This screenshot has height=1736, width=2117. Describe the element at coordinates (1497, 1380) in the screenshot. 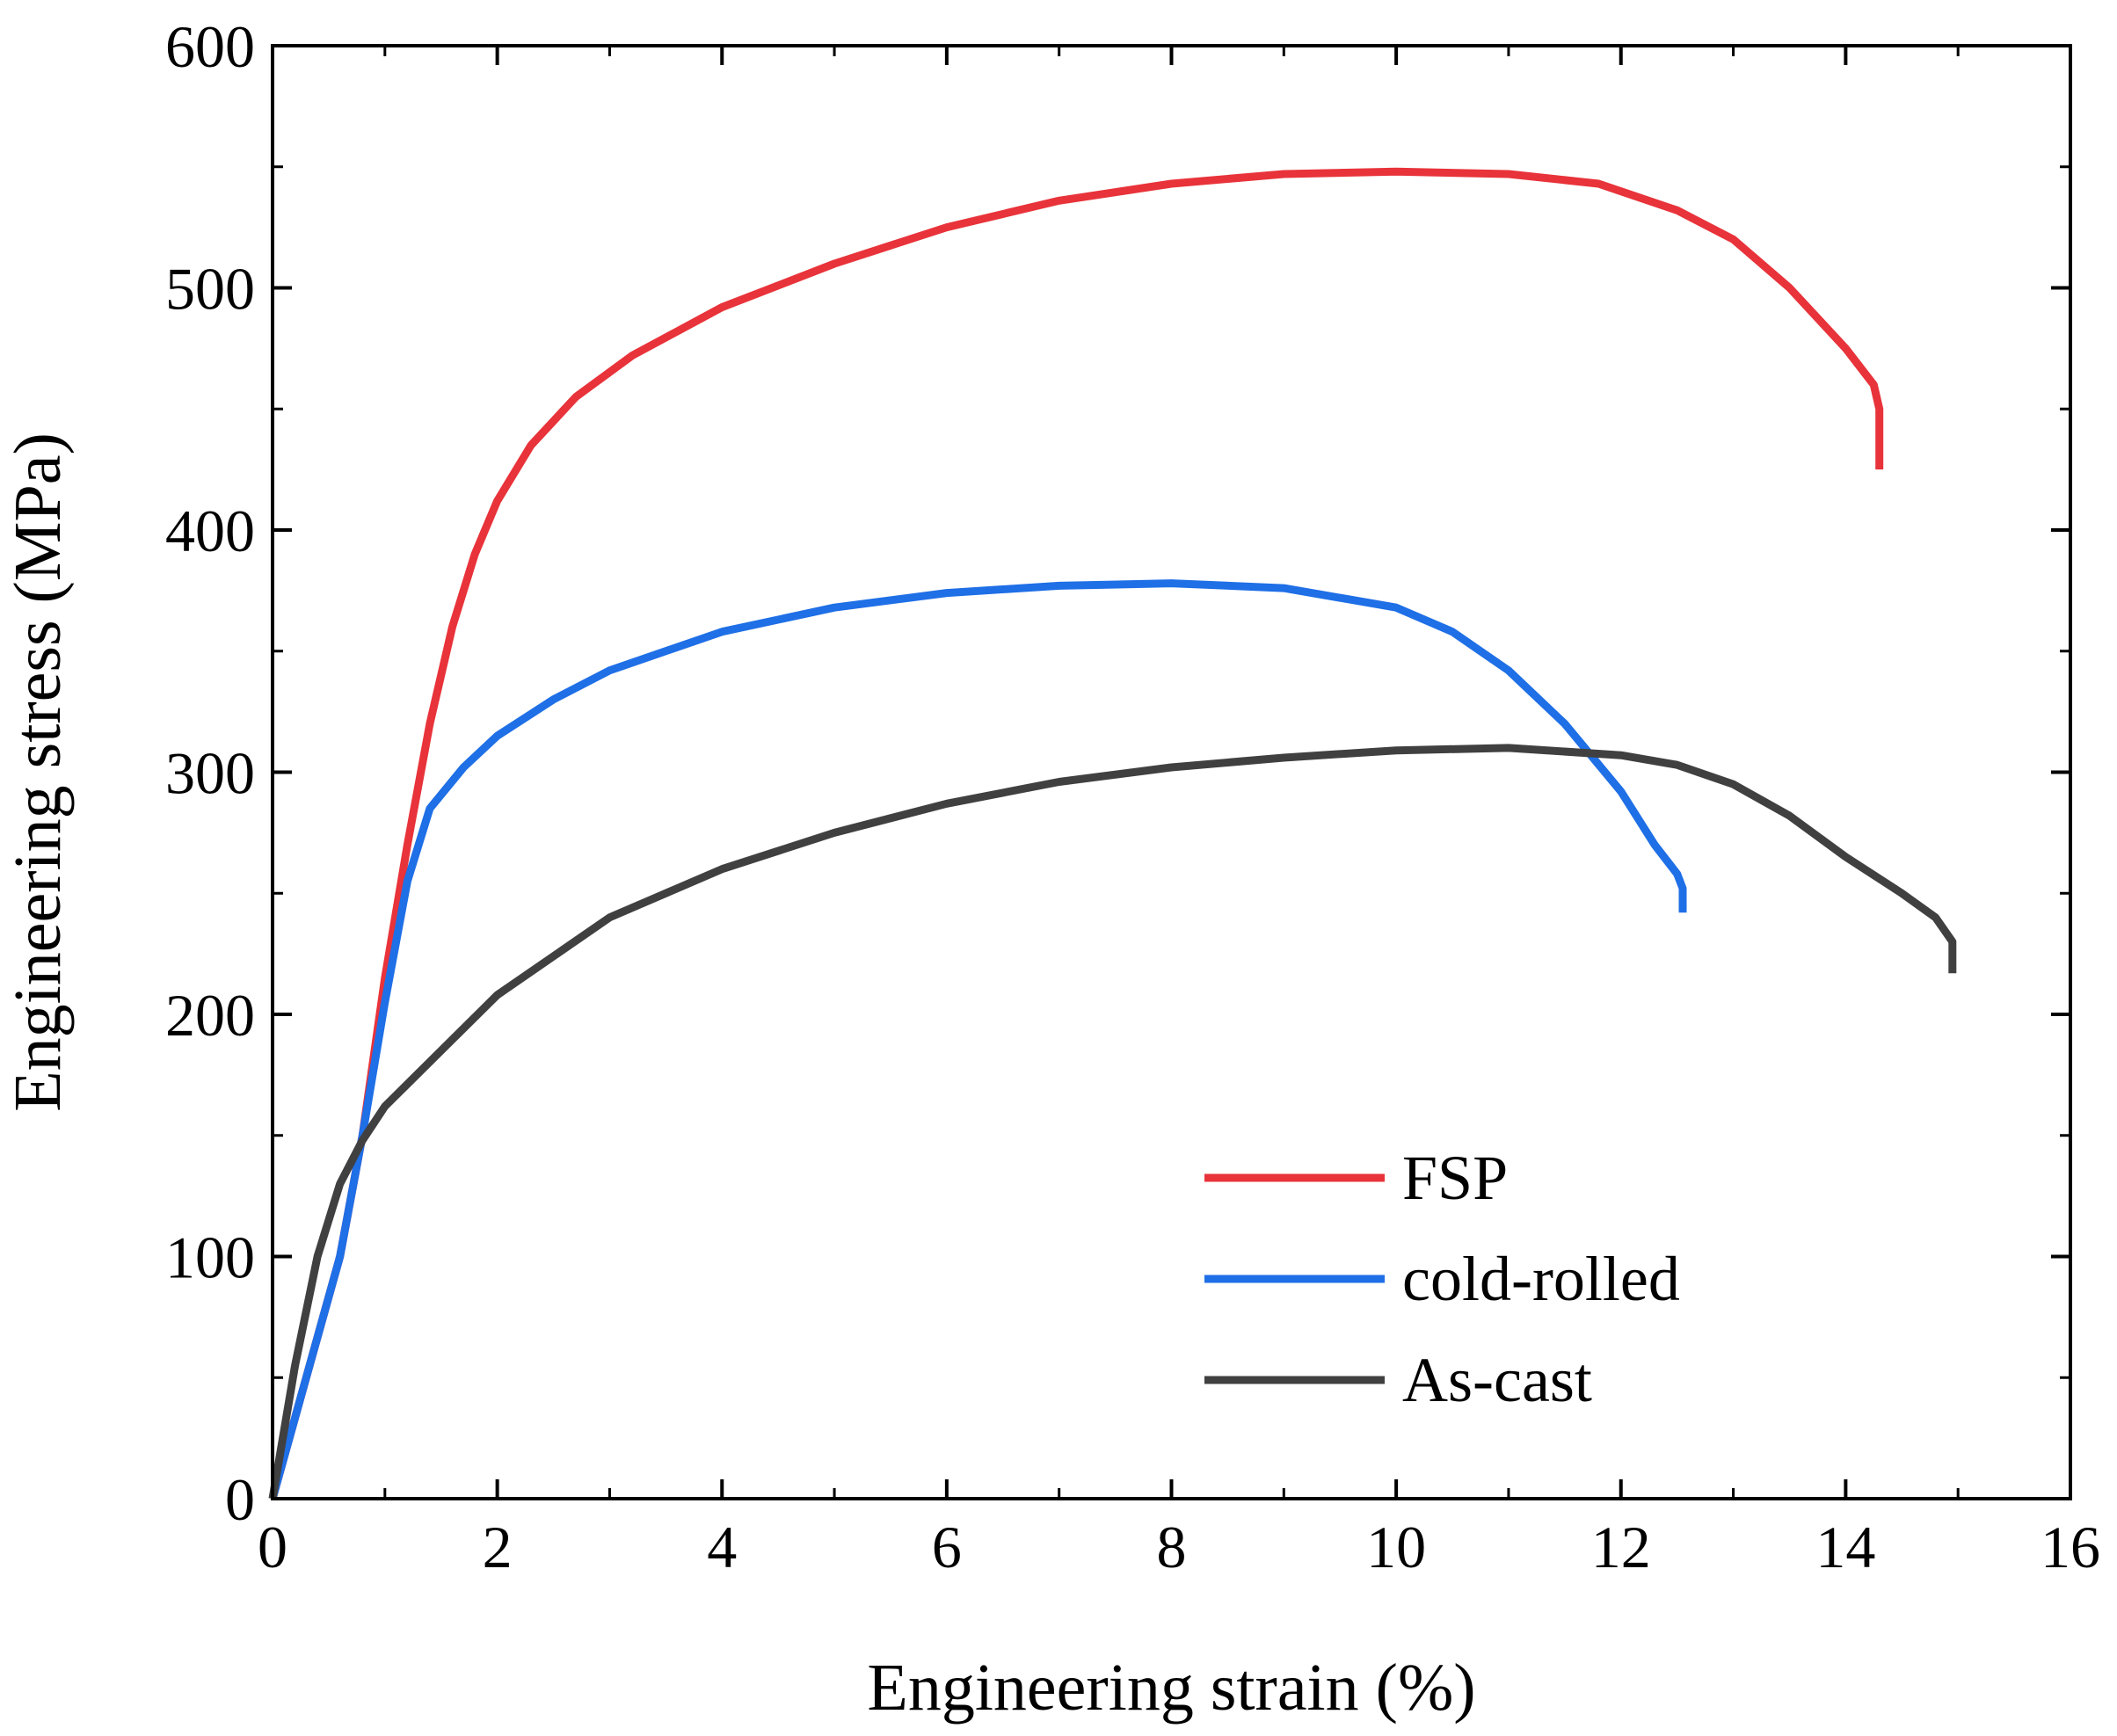

I see `legend-label-as-cast: As-cast` at that location.